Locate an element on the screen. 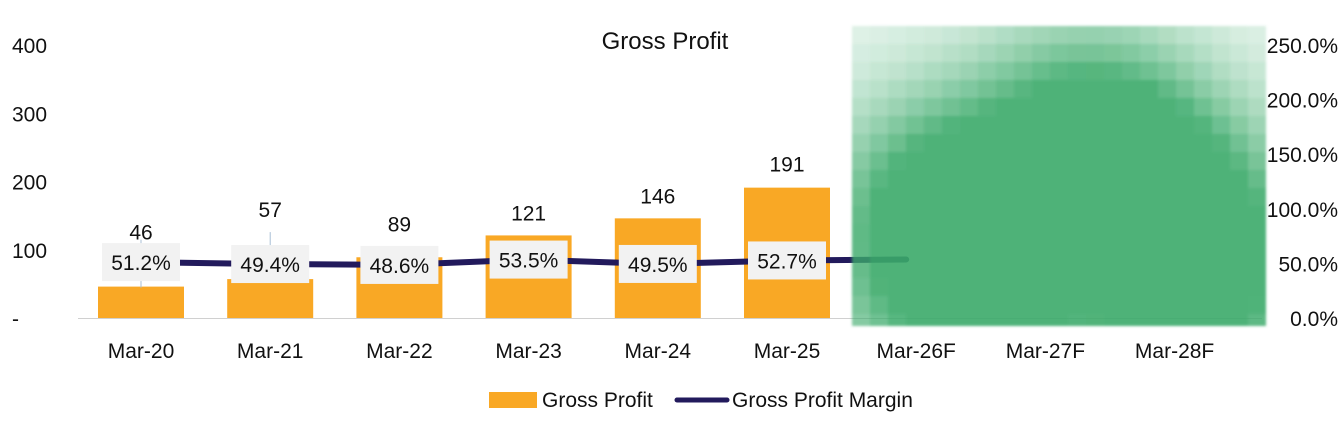 This screenshot has width=1342, height=430. chart-title: Gross Profit is located at coordinates (665, 41).